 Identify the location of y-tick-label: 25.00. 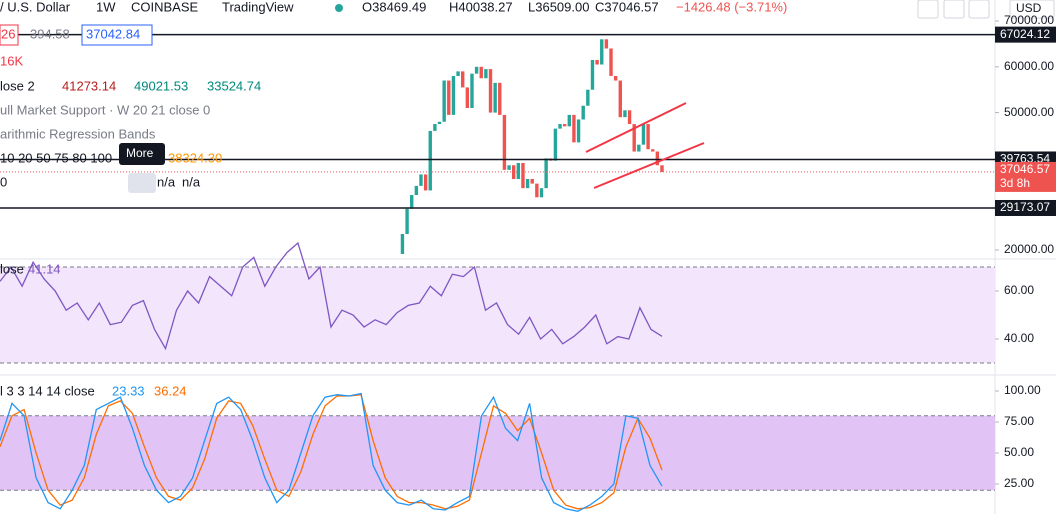
(1019, 483).